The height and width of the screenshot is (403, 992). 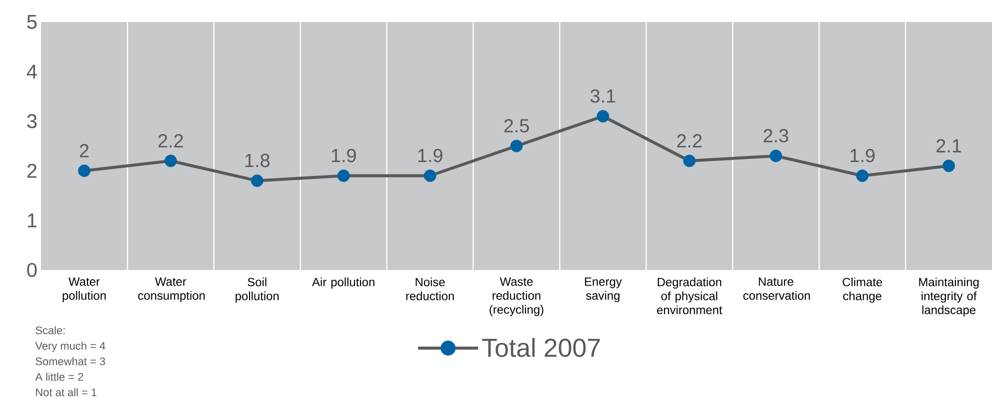 I want to click on data-label: 3.1, so click(x=603, y=96).